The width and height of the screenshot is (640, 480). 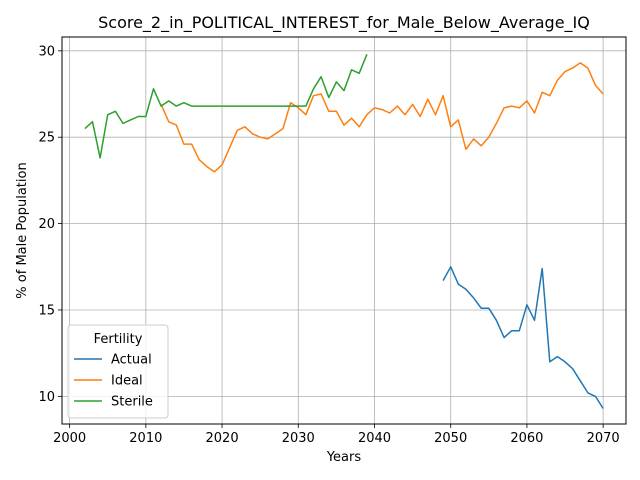 I want to click on legend-label-actual: Actual, so click(x=131, y=360).